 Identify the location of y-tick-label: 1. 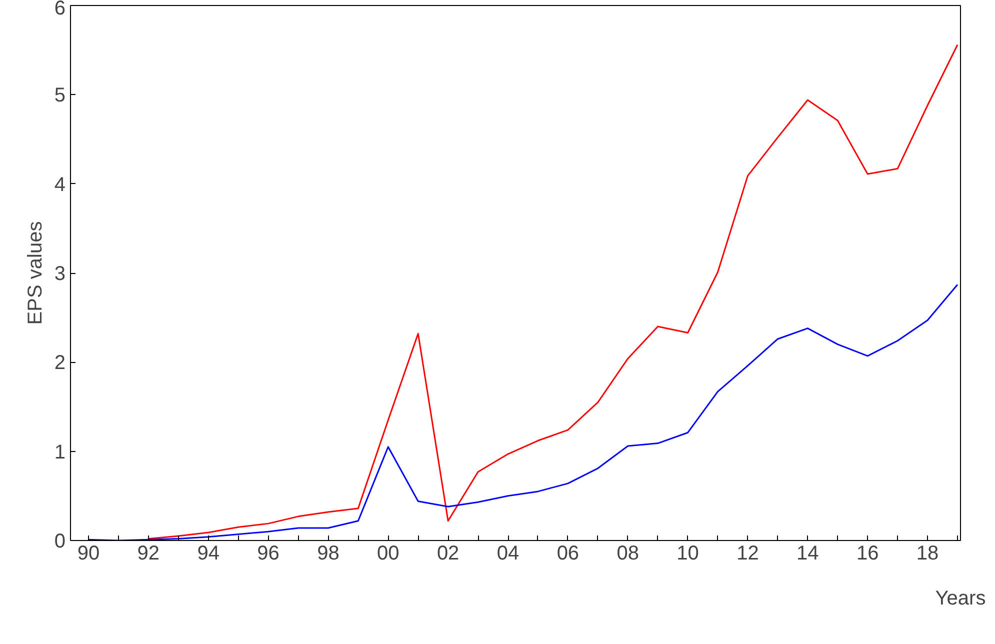
(60, 452).